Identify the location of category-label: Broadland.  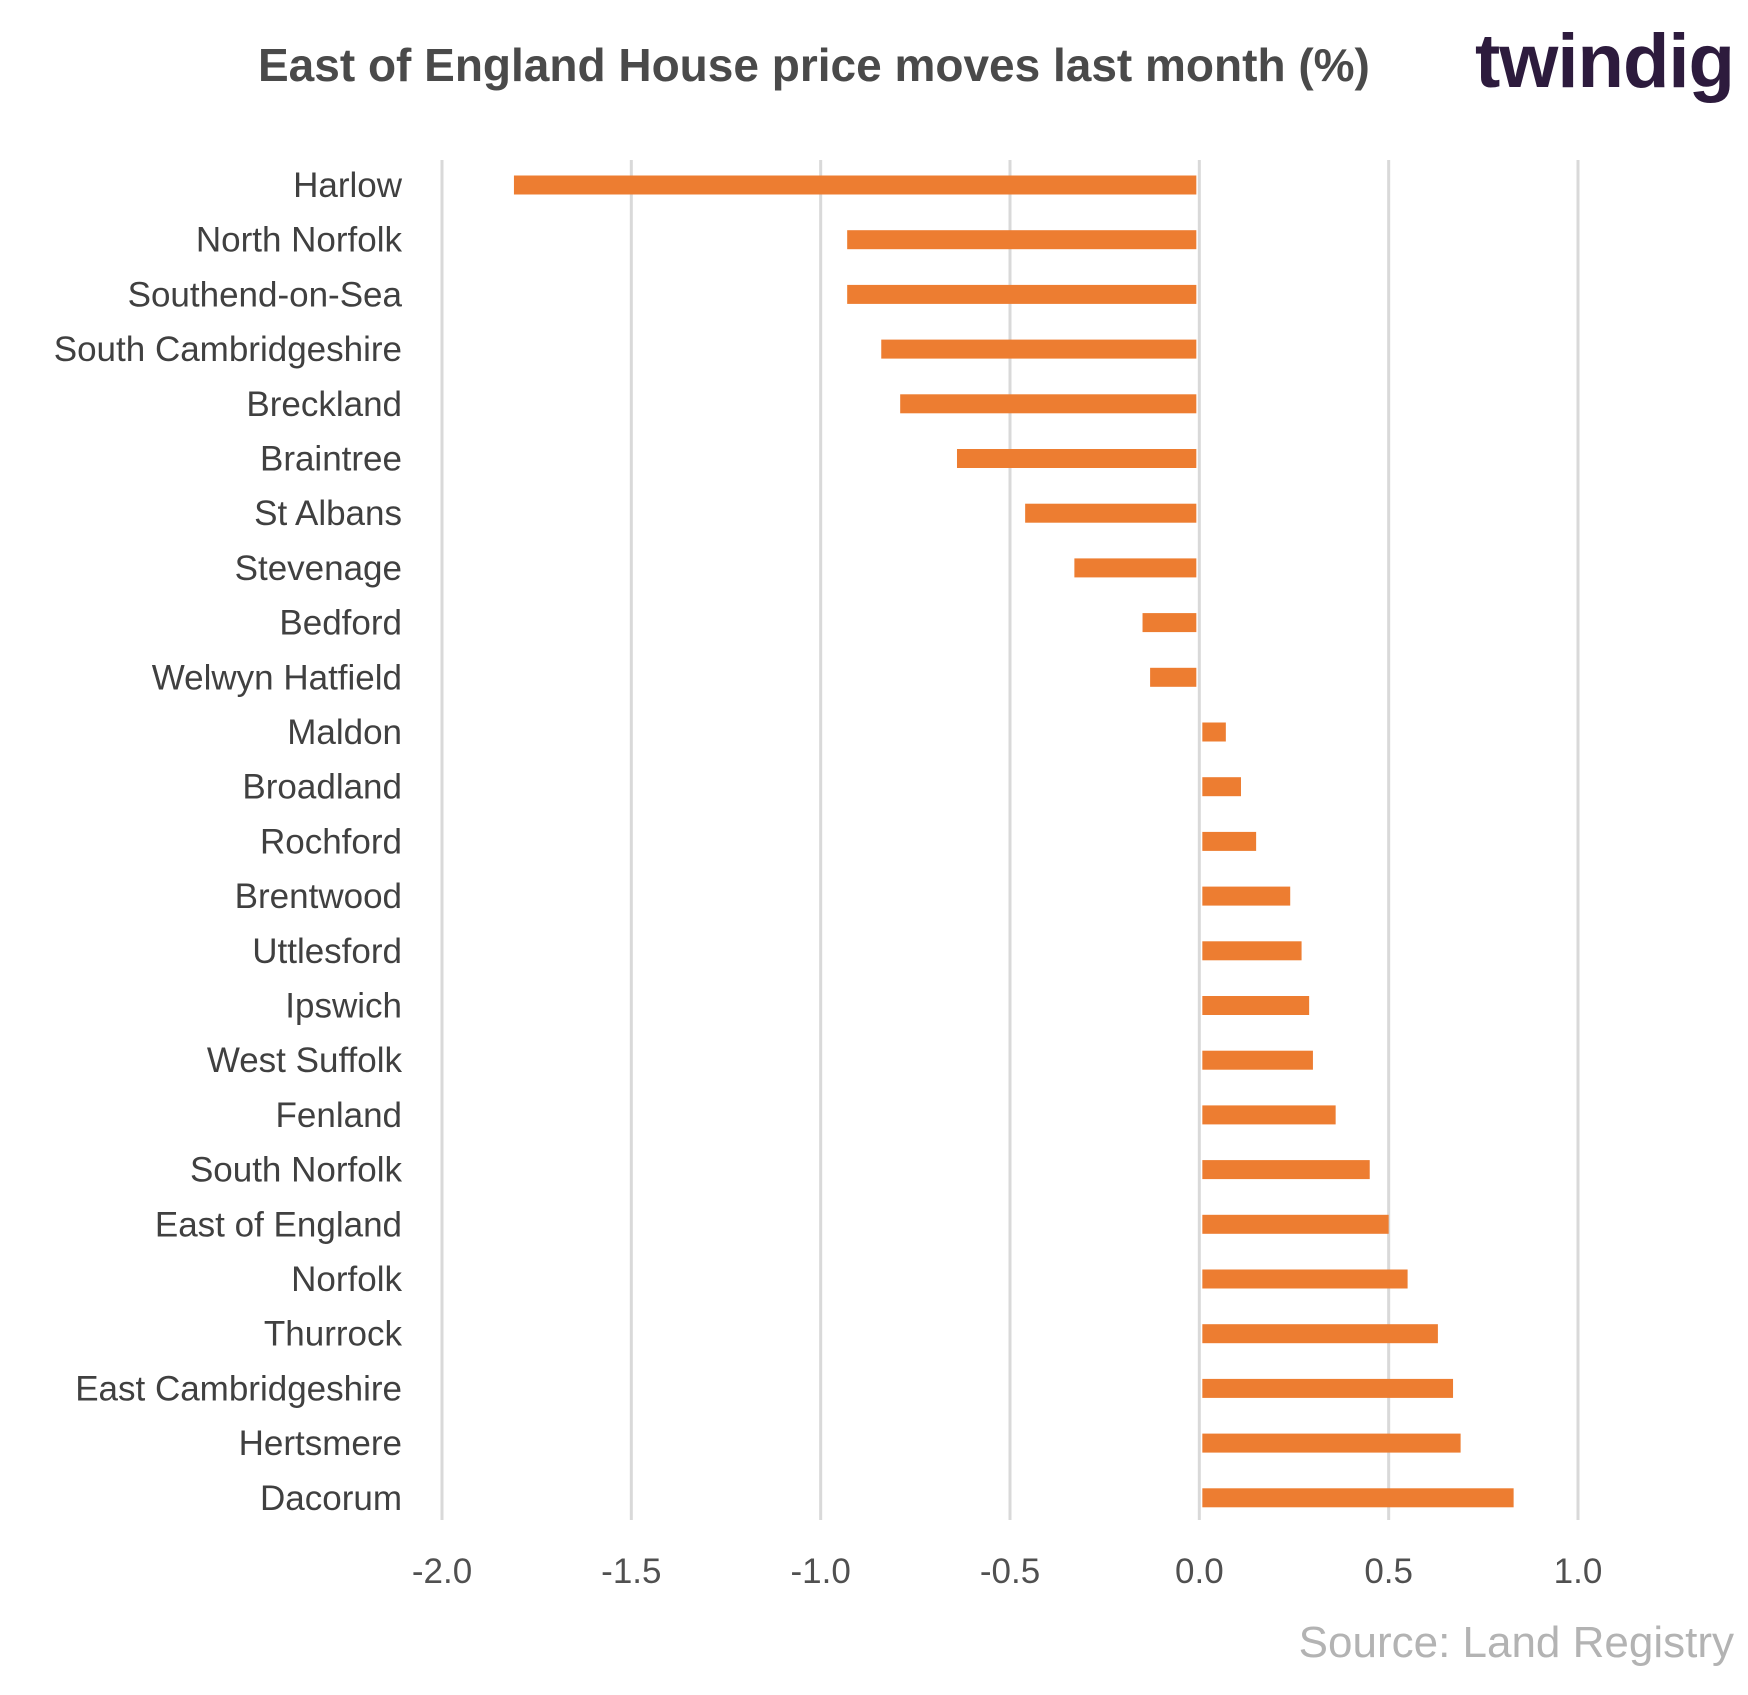
(322, 787).